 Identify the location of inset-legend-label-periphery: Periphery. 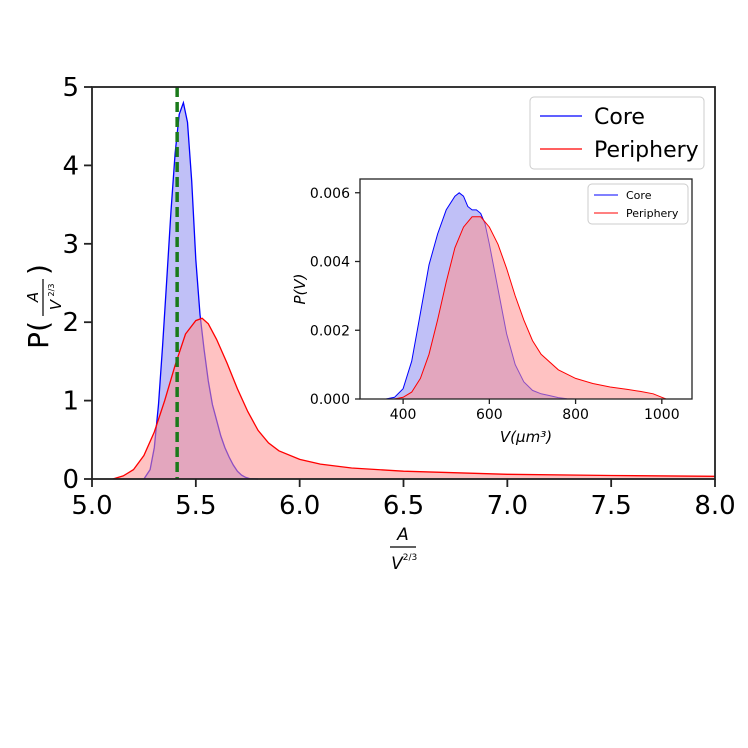
(652, 213).